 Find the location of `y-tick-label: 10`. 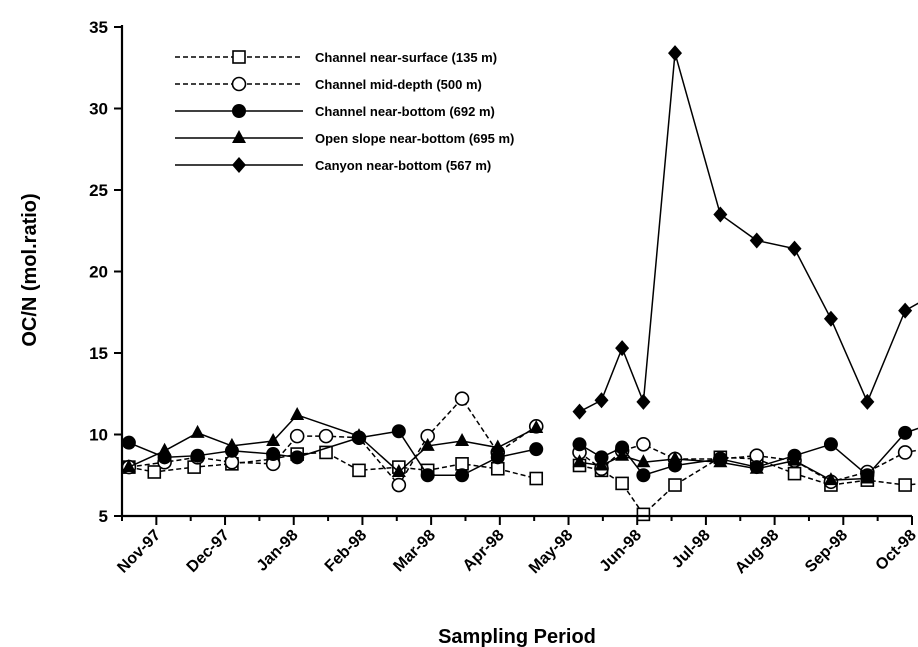

y-tick-label: 10 is located at coordinates (98, 435).